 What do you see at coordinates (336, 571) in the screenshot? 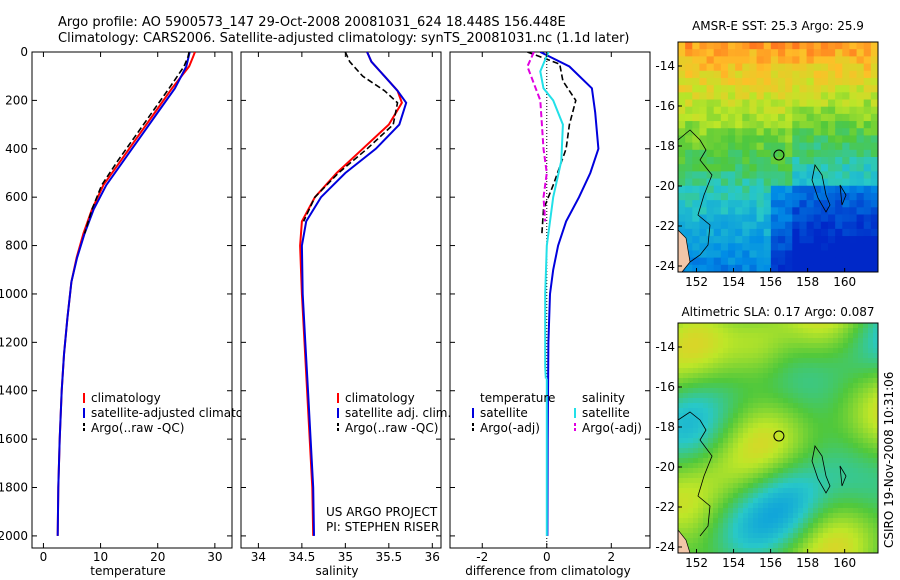
I see `salinity-x-label: salinity` at bounding box center [336, 571].